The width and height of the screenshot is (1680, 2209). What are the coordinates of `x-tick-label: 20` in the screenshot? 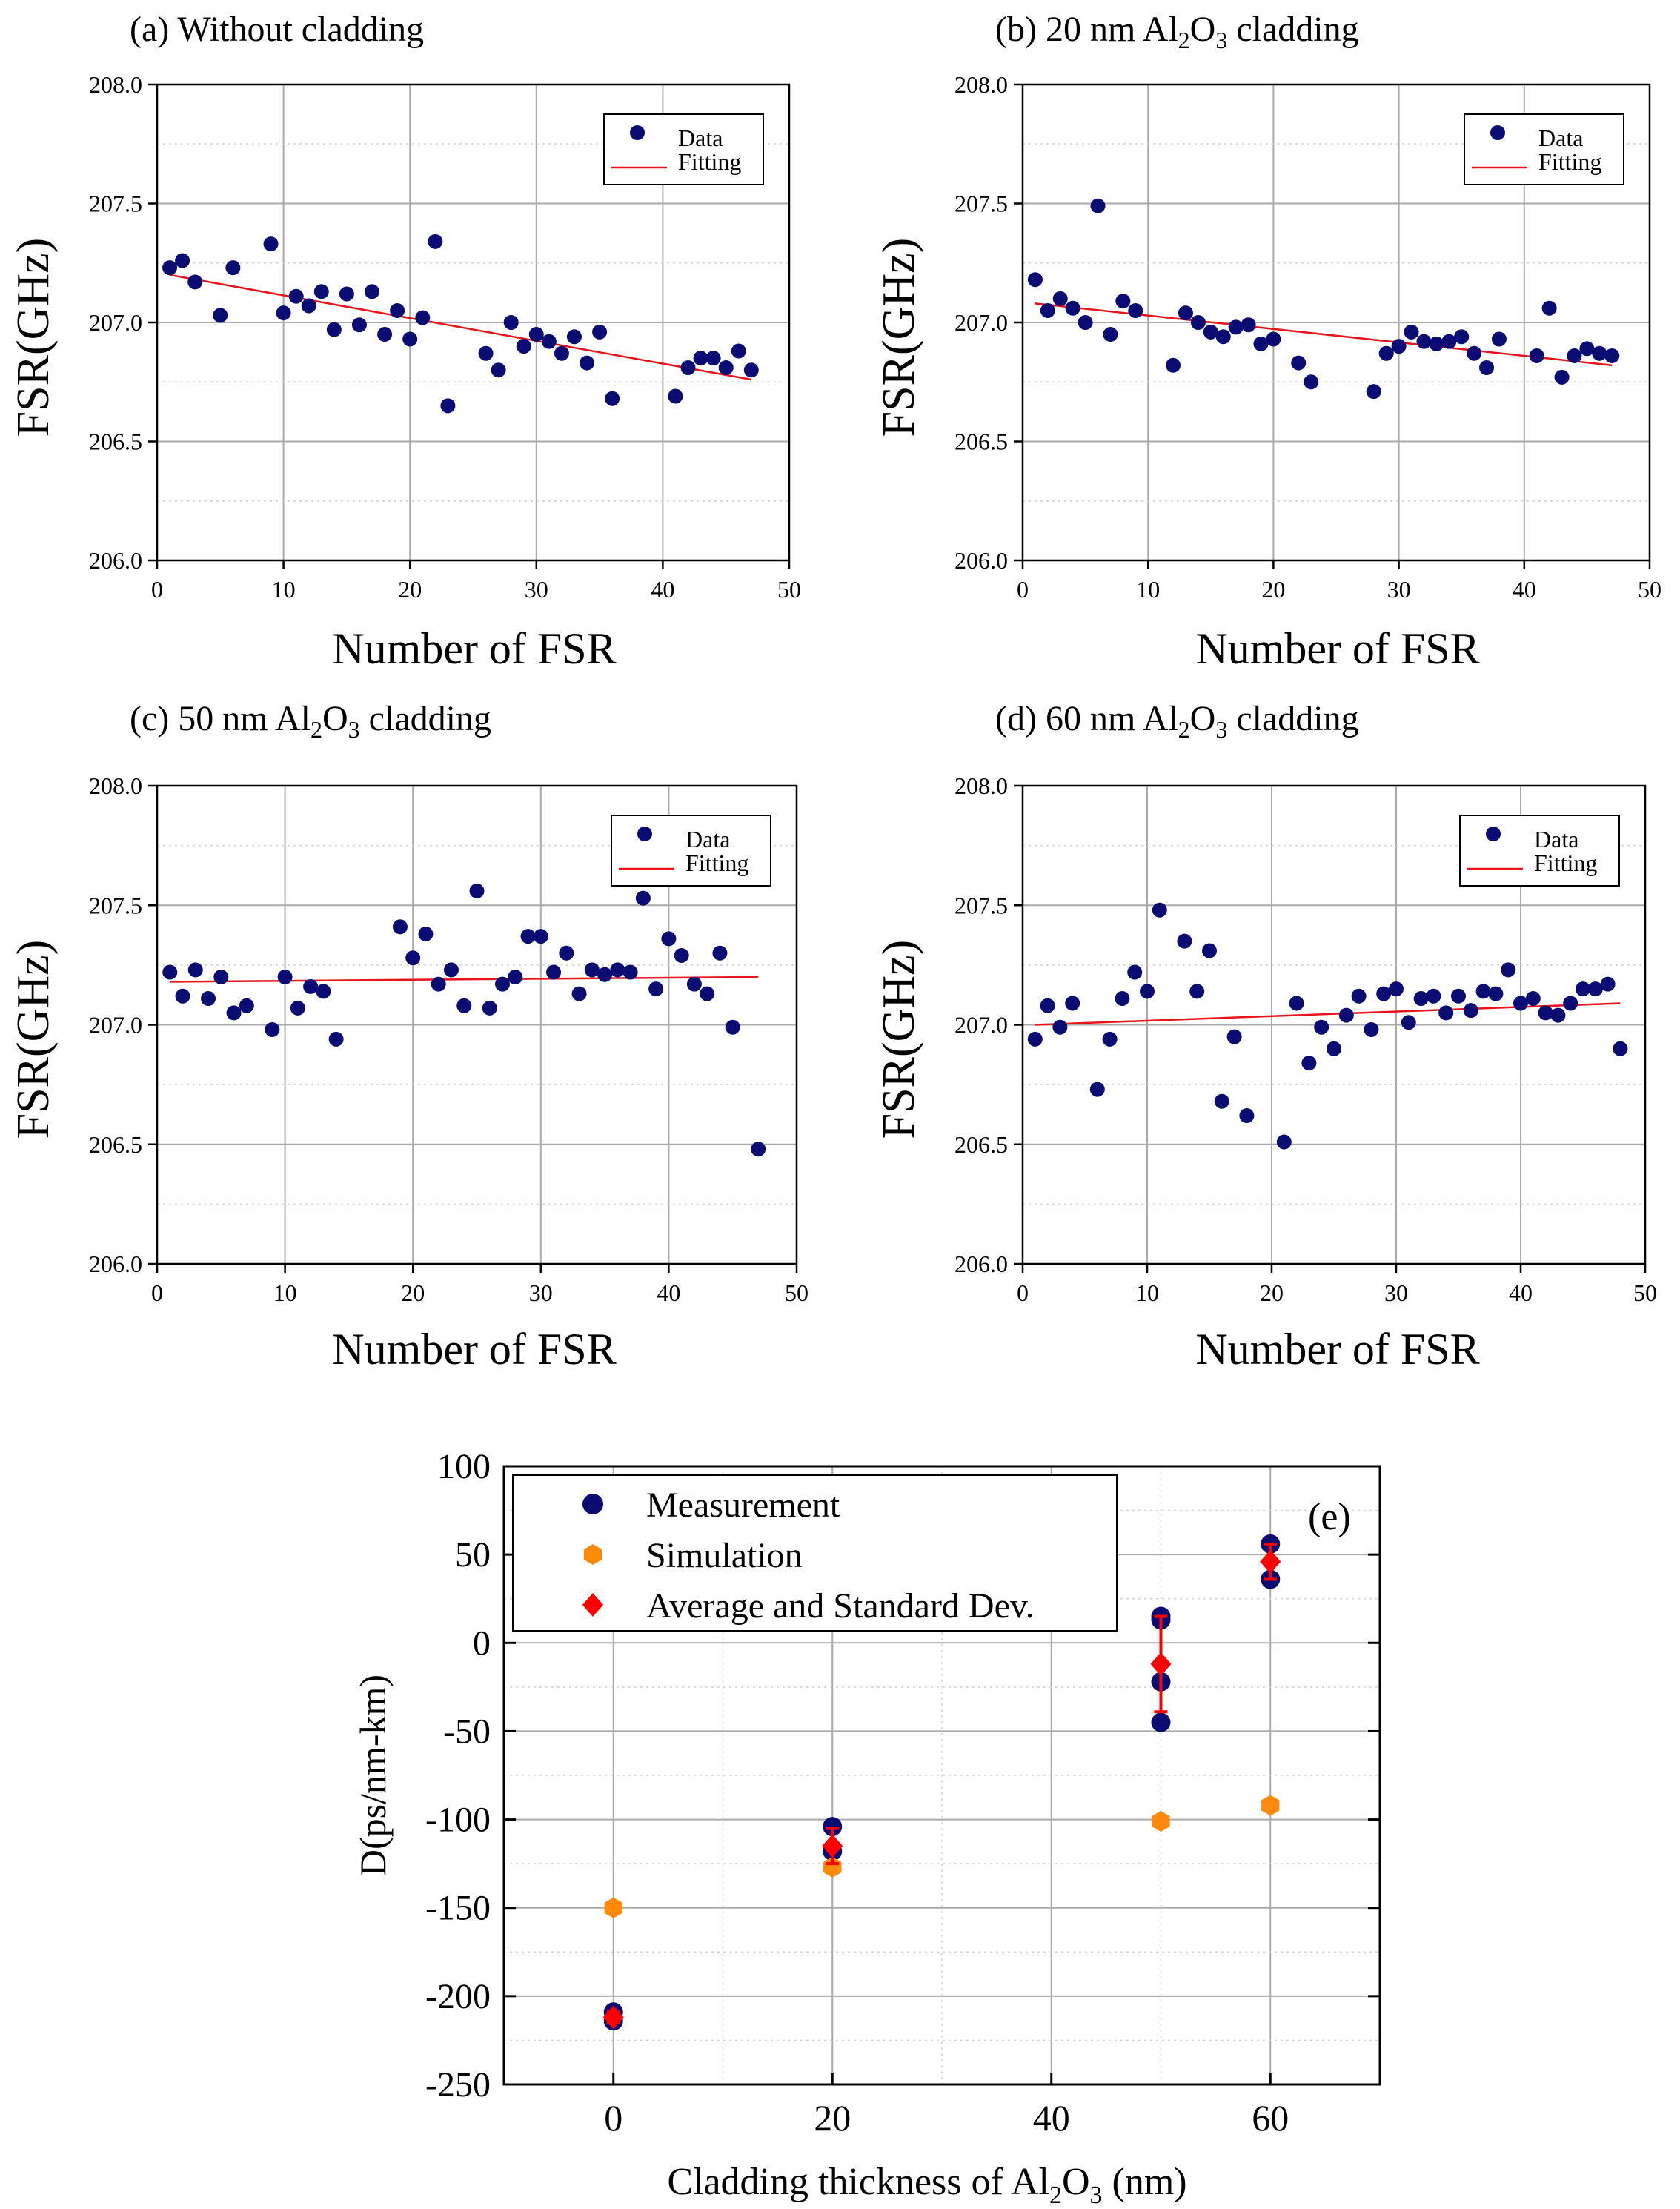 It's located at (410, 589).